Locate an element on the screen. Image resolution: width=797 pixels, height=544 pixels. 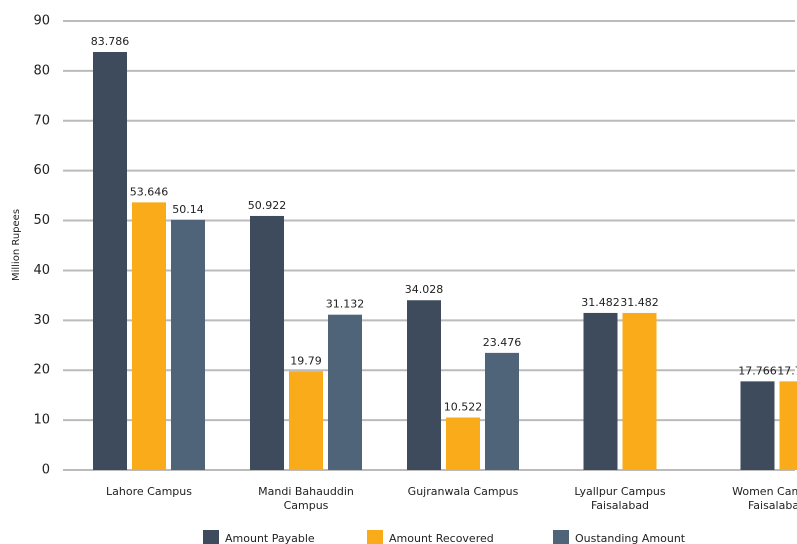
value-label: 53.646 is located at coordinates (149, 191).